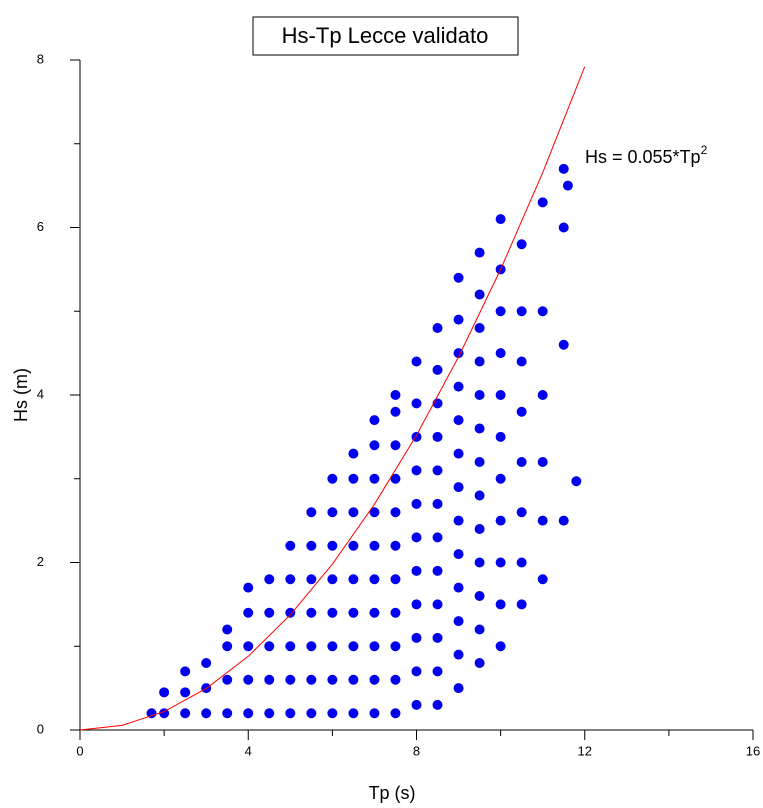  I want to click on y-axis-label: Hs (m), so click(21, 395).